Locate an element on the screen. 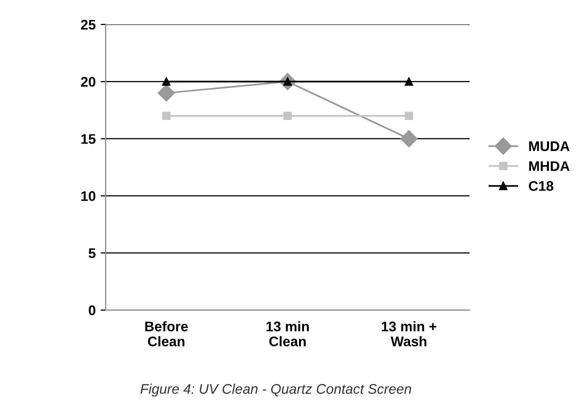 This screenshot has width=587, height=408. y-tick-label: 25 is located at coordinates (88, 25).